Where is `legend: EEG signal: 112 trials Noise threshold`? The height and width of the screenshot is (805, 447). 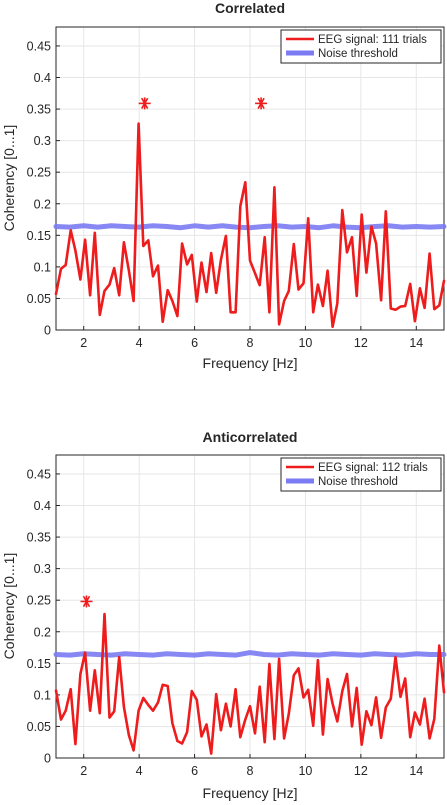
legend: EEG signal: 112 trials Noise threshold is located at coordinates (361, 474).